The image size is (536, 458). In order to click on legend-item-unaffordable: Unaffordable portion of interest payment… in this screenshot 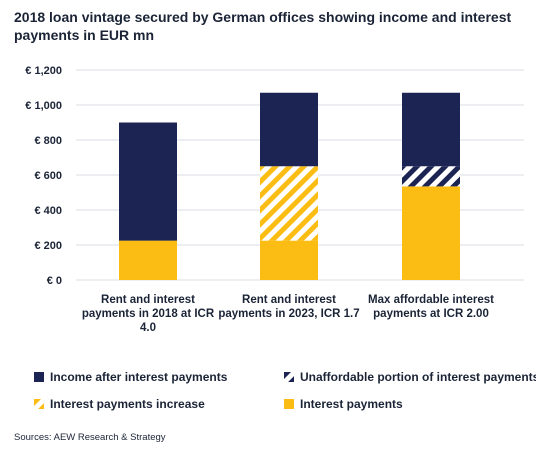, I will do `click(410, 377)`.